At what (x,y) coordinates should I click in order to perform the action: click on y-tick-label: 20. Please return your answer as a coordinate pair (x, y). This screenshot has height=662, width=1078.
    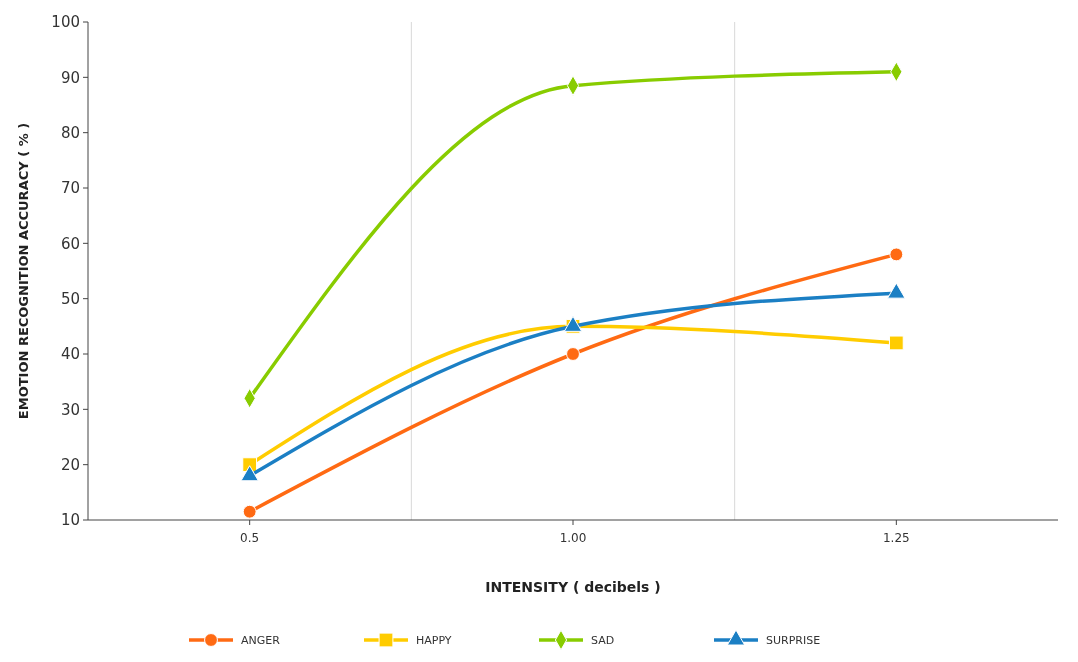
    Looking at the image, I should click on (70, 464).